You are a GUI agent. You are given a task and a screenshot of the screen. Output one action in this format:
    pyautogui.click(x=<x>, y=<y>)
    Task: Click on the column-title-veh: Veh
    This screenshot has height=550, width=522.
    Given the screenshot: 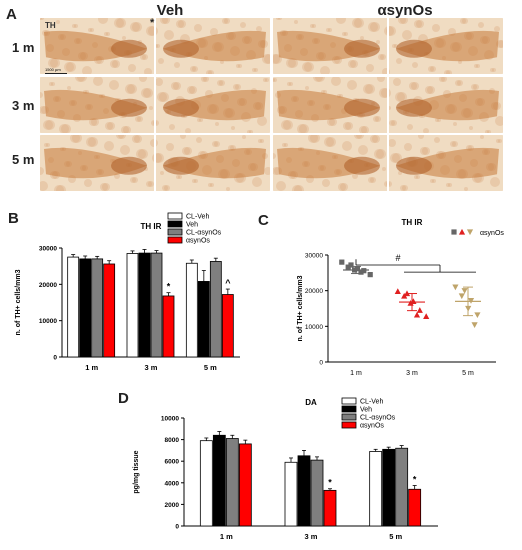 What is the action you would take?
    pyautogui.click(x=170, y=10)
    